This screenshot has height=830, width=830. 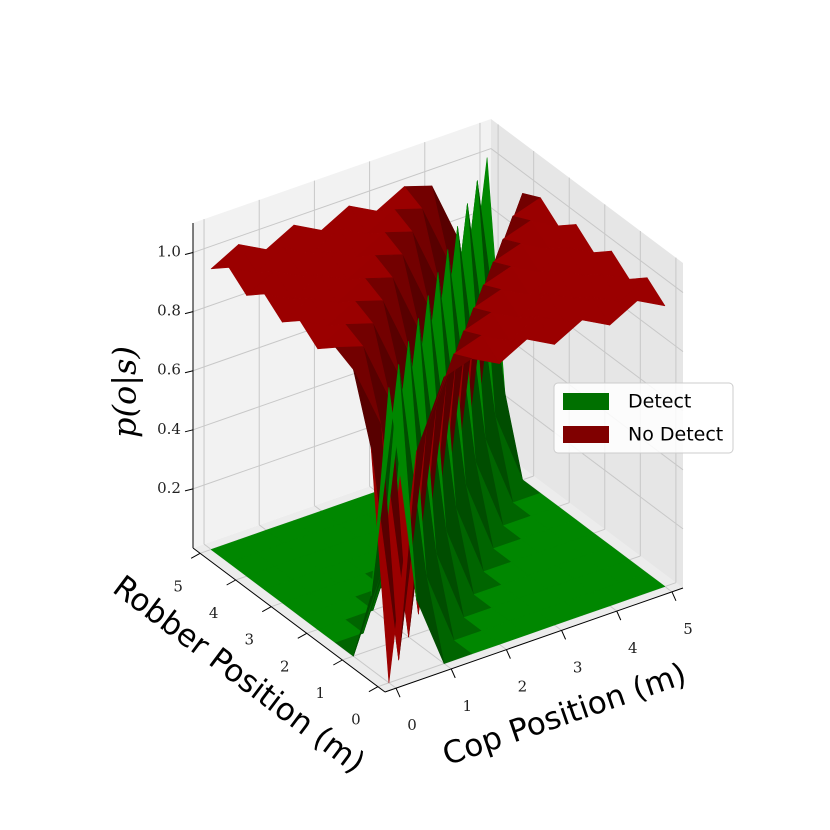 What do you see at coordinates (169, 252) in the screenshot?
I see `z-tick-label: 1.0` at bounding box center [169, 252].